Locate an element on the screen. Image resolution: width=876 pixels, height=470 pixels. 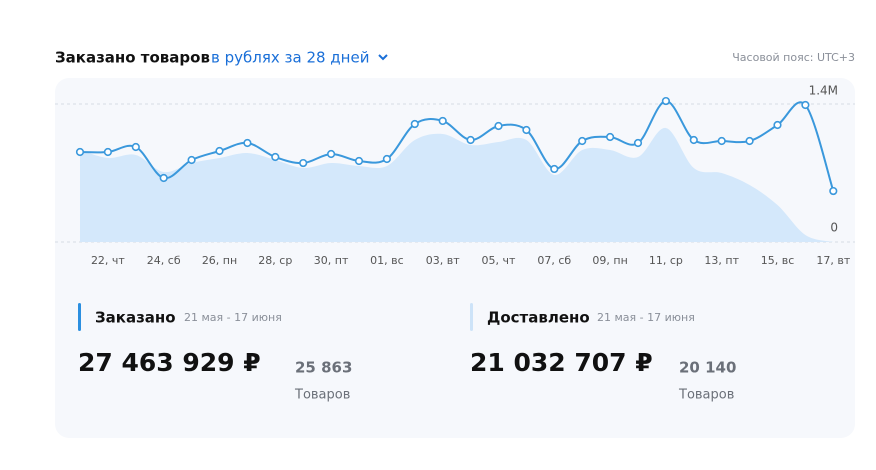
x-tick-label: 07, сб is located at coordinates (554, 260).